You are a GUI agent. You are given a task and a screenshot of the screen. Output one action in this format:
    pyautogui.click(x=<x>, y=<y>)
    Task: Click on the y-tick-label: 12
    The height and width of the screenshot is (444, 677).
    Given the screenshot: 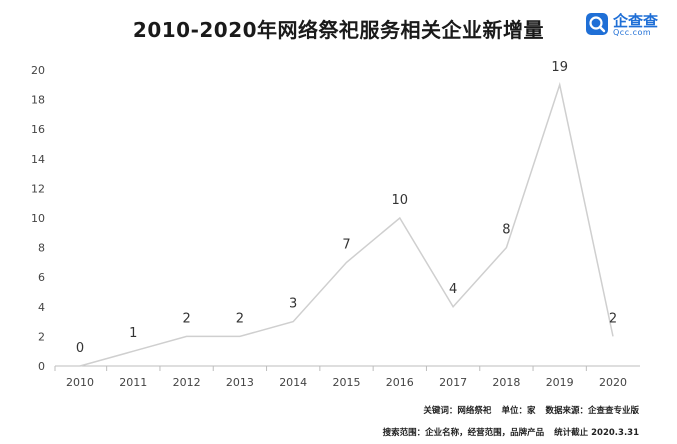 What is the action you would take?
    pyautogui.click(x=38, y=188)
    